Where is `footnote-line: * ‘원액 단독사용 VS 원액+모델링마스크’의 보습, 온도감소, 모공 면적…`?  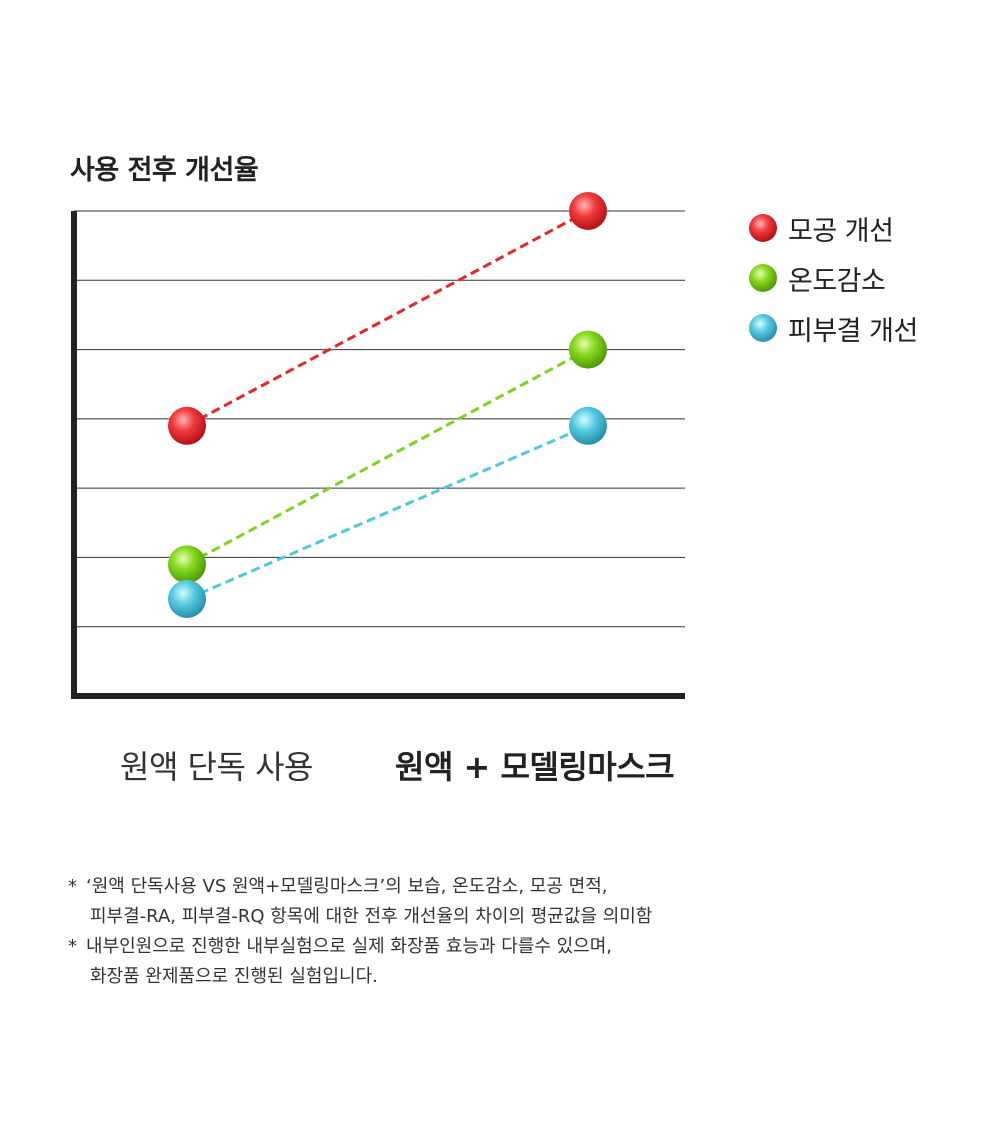 footnote-line: * ‘원액 단독사용 VS 원액+모델링마스크’의 보습, 온도감소, 모공 면적… is located at coordinates (338, 886).